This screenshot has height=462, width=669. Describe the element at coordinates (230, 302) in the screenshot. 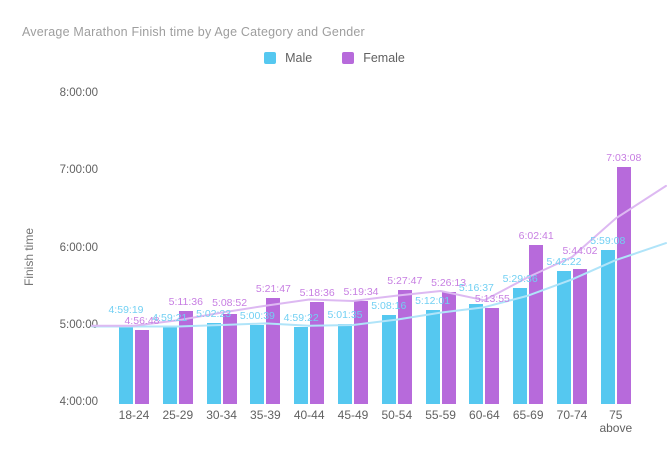

I see `value-label-female-30-34: 5:08:52` at that location.